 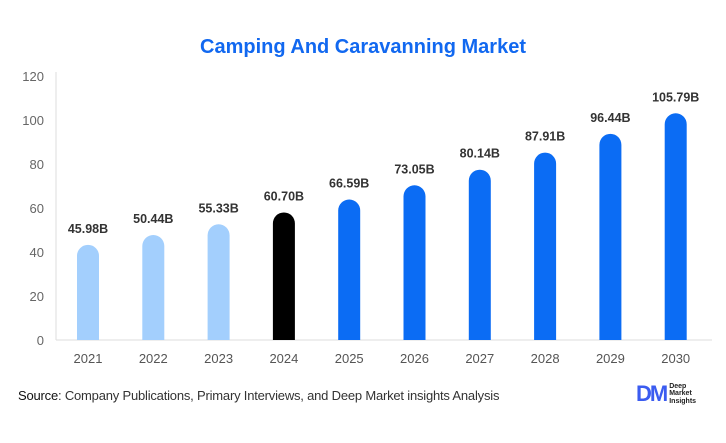 What do you see at coordinates (610, 358) in the screenshot?
I see `x-tick-label: 2029` at bounding box center [610, 358].